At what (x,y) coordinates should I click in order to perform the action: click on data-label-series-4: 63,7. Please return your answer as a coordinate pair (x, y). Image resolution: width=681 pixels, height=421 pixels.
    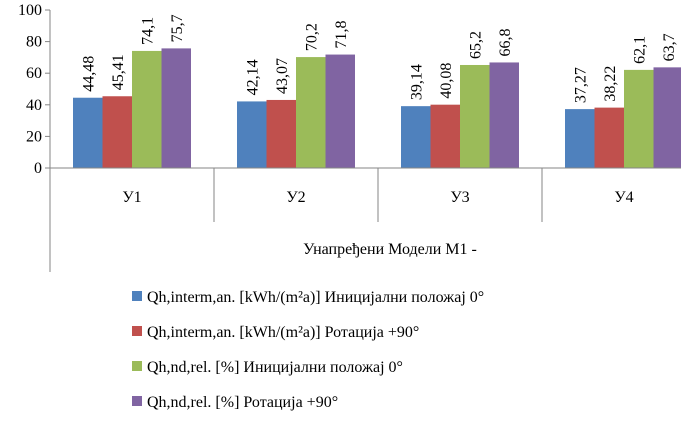
    Looking at the image, I should click on (669, 47).